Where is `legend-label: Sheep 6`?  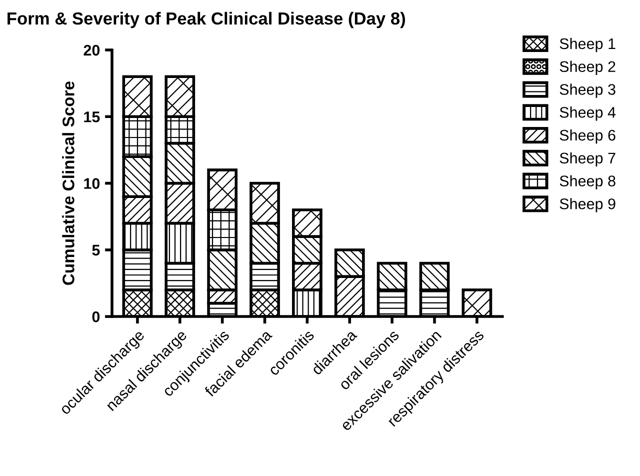 legend-label: Sheep 6 is located at coordinates (588, 136).